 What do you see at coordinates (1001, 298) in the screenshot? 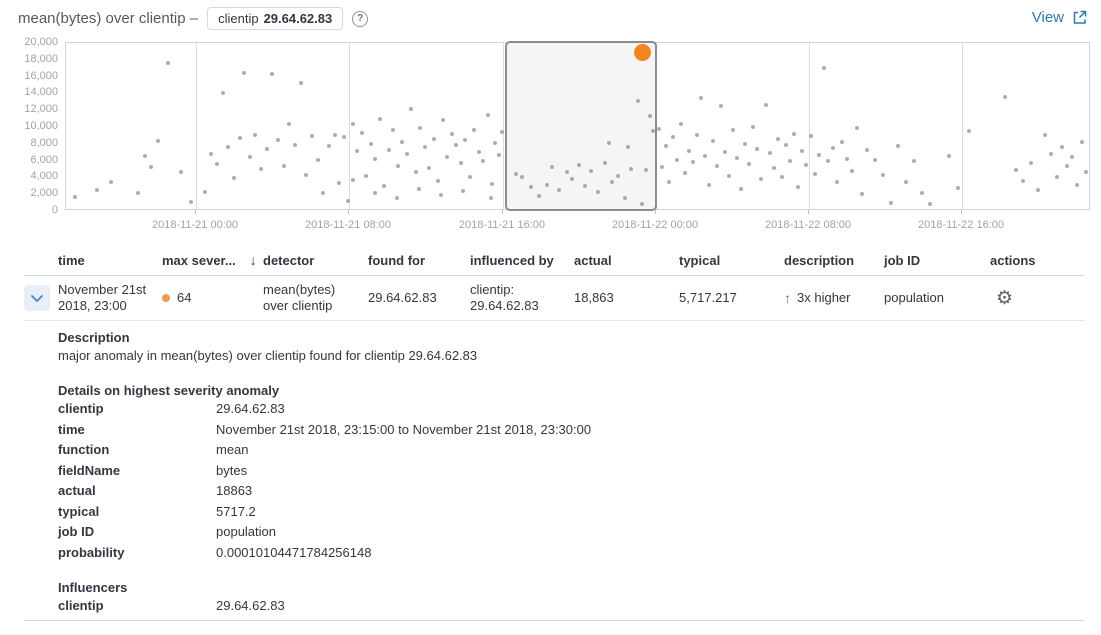
I see `row-actions-button: ⚙` at bounding box center [1001, 298].